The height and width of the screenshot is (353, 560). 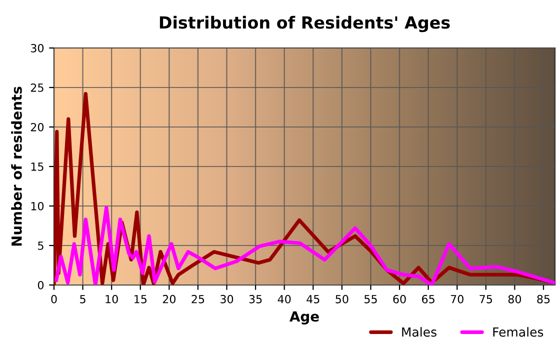 I want to click on x-tick-label: 75, so click(x=486, y=299).